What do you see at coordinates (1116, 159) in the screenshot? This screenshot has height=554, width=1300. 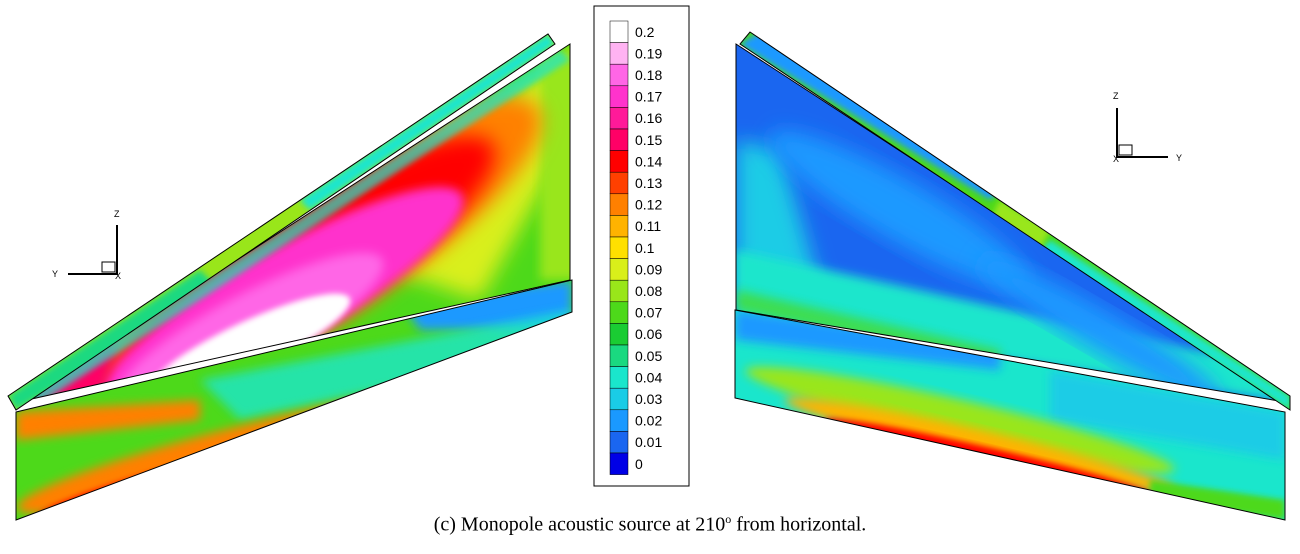 I see `right-triad-x-label: X` at bounding box center [1116, 159].